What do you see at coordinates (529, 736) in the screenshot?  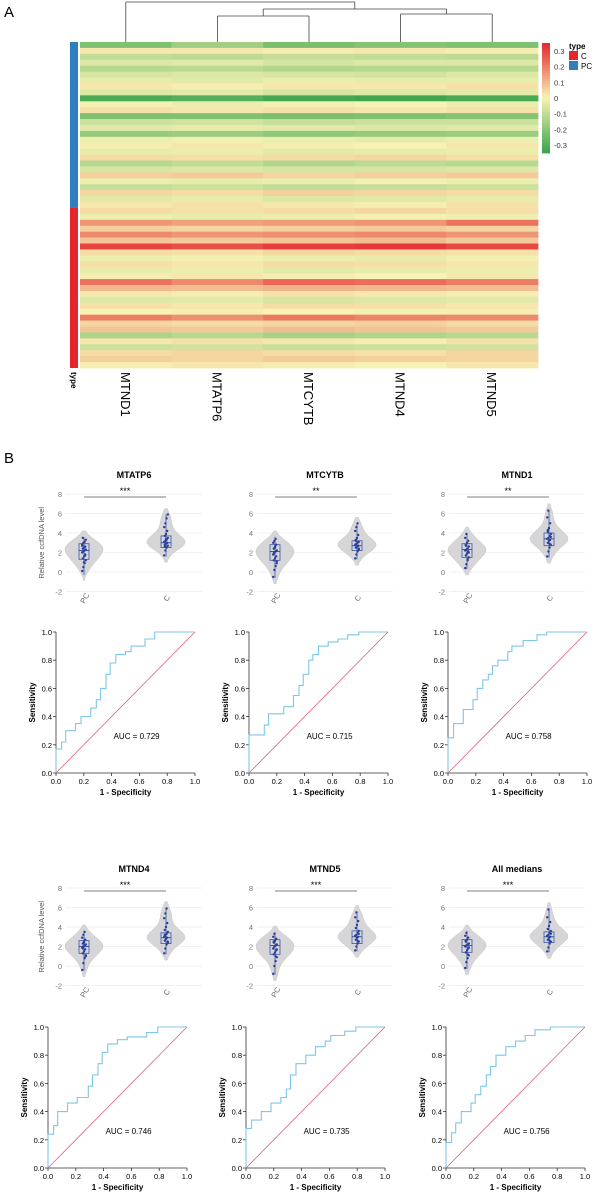 I see `auc-annotation: AUC = 0.758` at bounding box center [529, 736].